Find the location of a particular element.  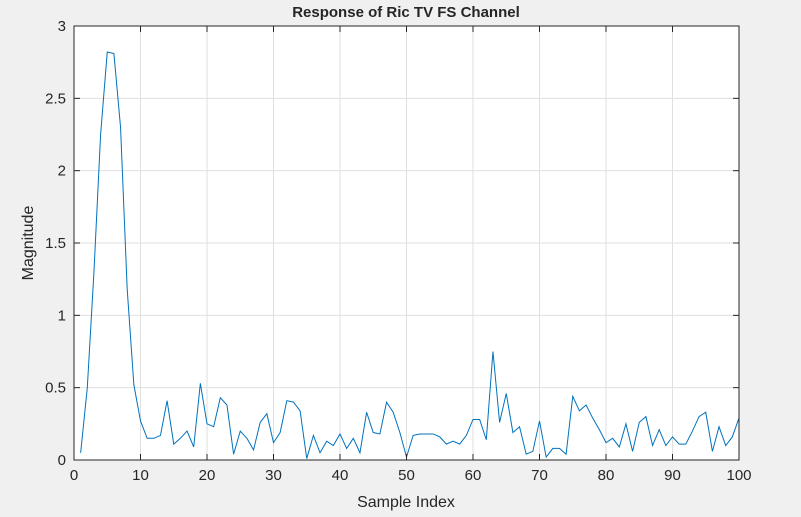

x-tick-label: 50 is located at coordinates (406, 475).